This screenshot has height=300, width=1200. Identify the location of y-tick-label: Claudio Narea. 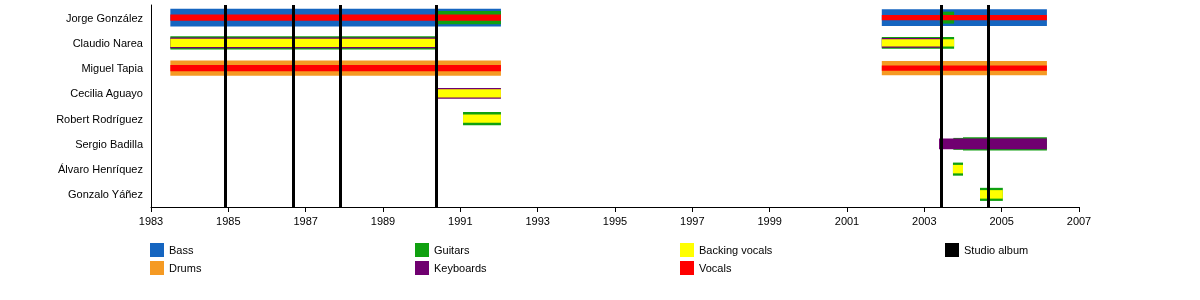
(108, 42).